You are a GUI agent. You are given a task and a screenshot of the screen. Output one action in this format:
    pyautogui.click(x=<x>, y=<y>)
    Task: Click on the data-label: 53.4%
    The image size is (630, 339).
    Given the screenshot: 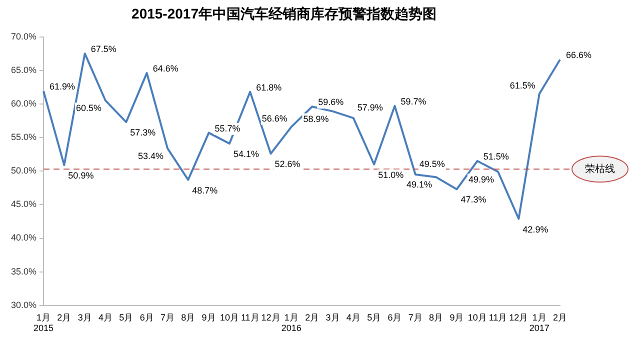 What is the action you would take?
    pyautogui.click(x=151, y=155)
    